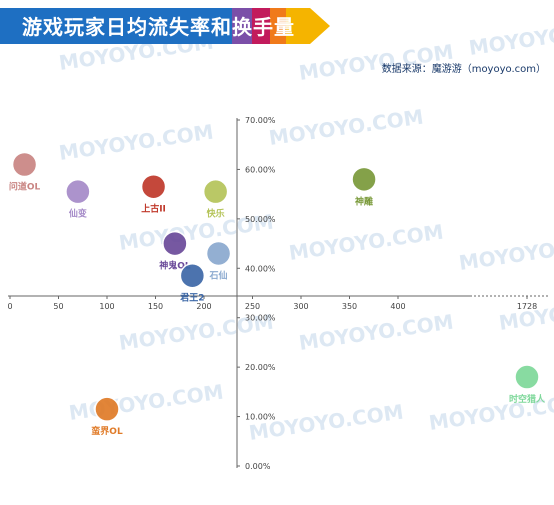 This screenshot has width=554, height=505. I want to click on chart-title: 游戏玩家日均流失率和换手量, so click(158, 27).